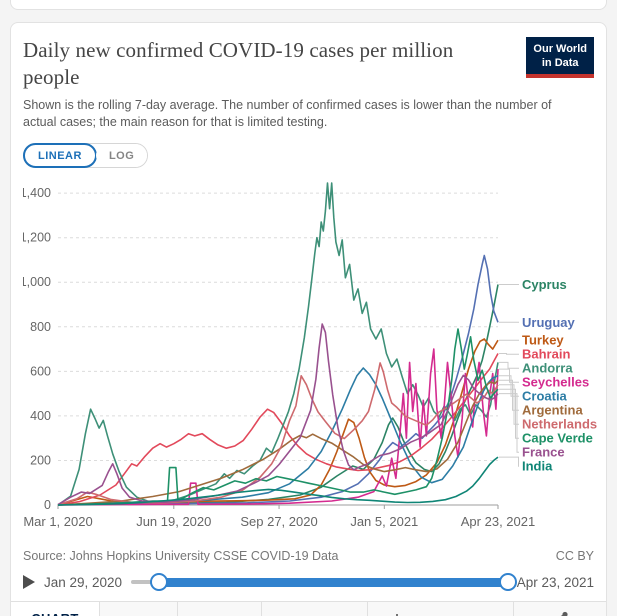  I want to click on x-tick-label: Jan 5, 2021, so click(384, 521).